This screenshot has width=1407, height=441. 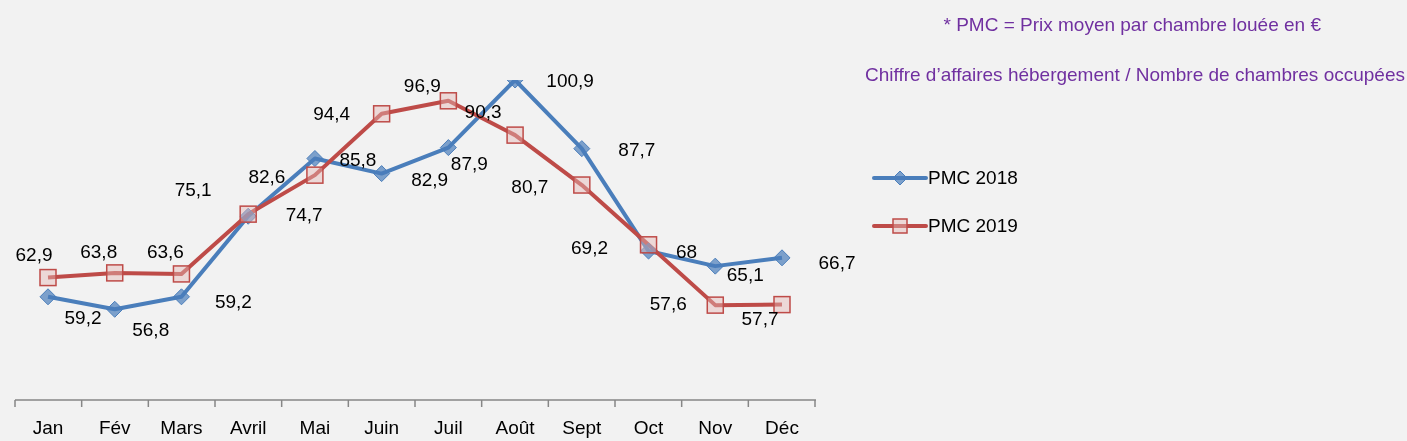 I want to click on text: Chiffre d’affaires hébergement / Nombre de chambres occupées, so click(x=1134, y=75).